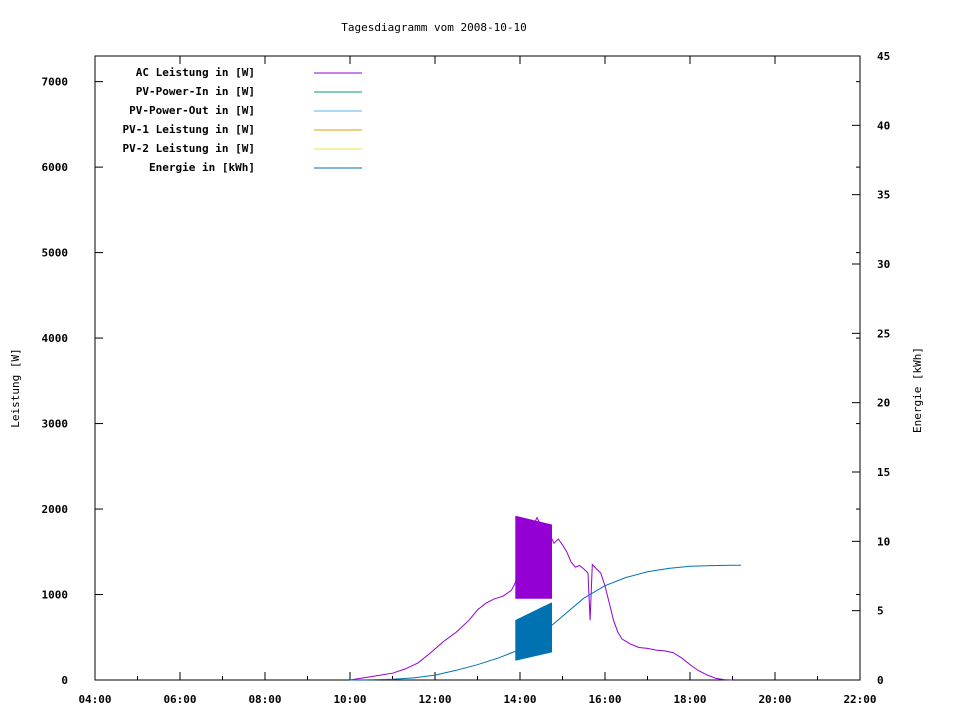 This screenshot has height=720, width=960. I want to click on y2-tick-label: 5, so click(880, 611).